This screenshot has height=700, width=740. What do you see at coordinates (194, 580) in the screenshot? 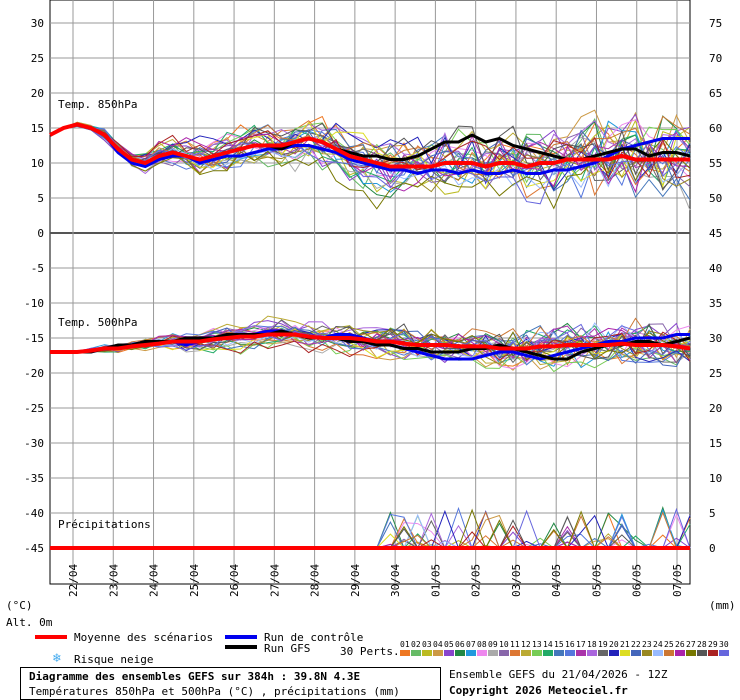
I see `date-tick-label: 25/04` at bounding box center [194, 580].